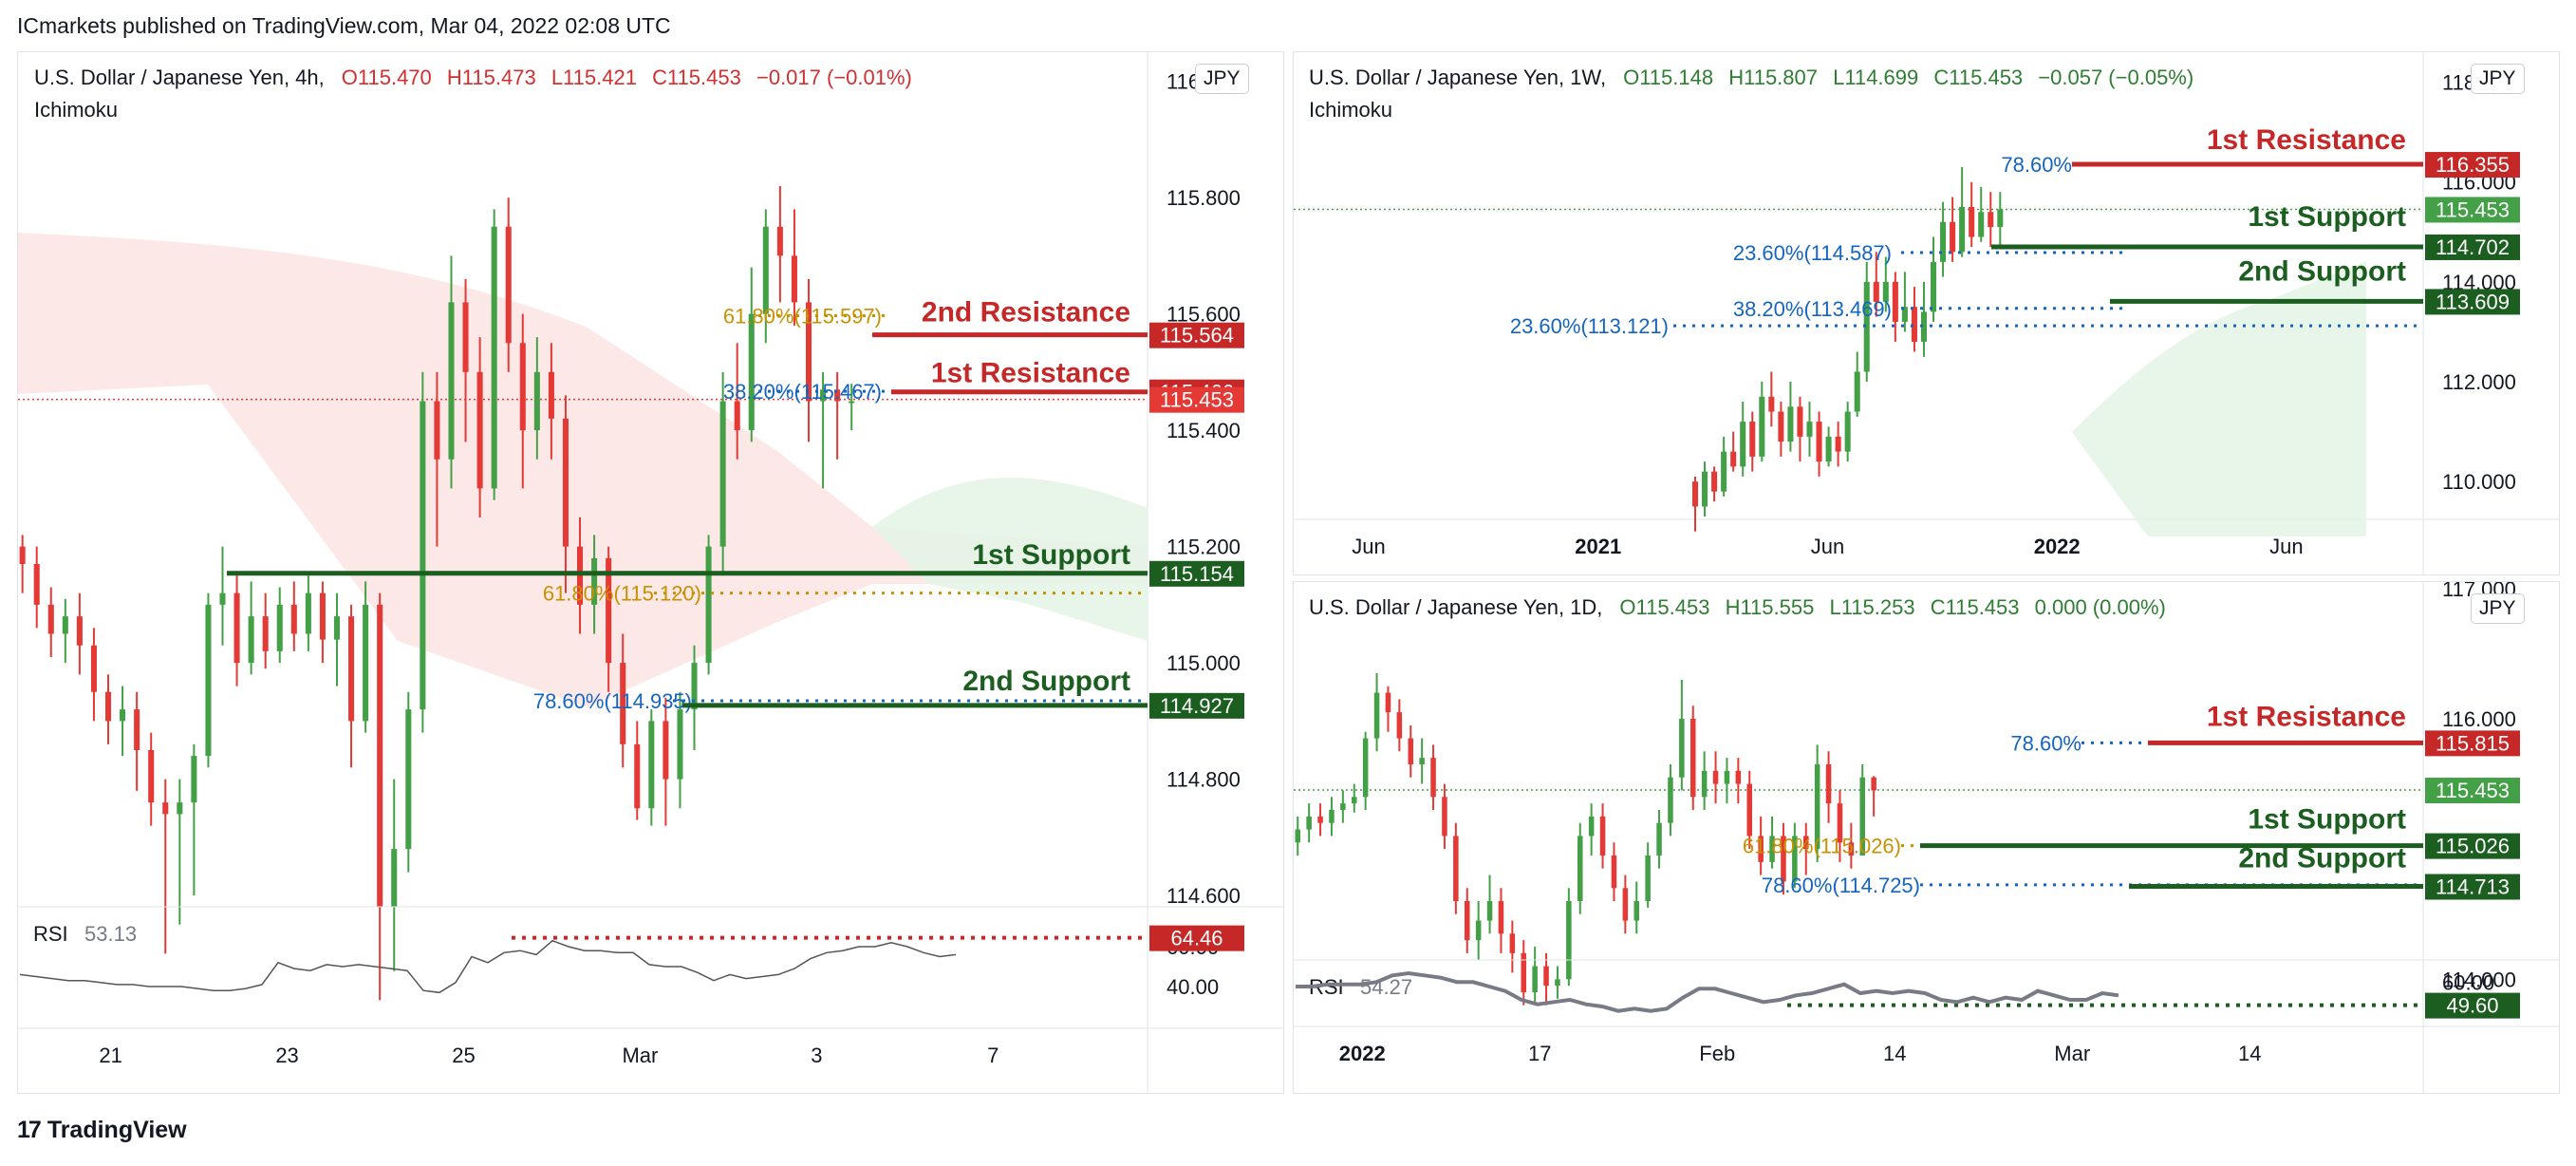  Describe the element at coordinates (1827, 546) in the screenshot. I see `x-tick-label-2: Jun` at that location.